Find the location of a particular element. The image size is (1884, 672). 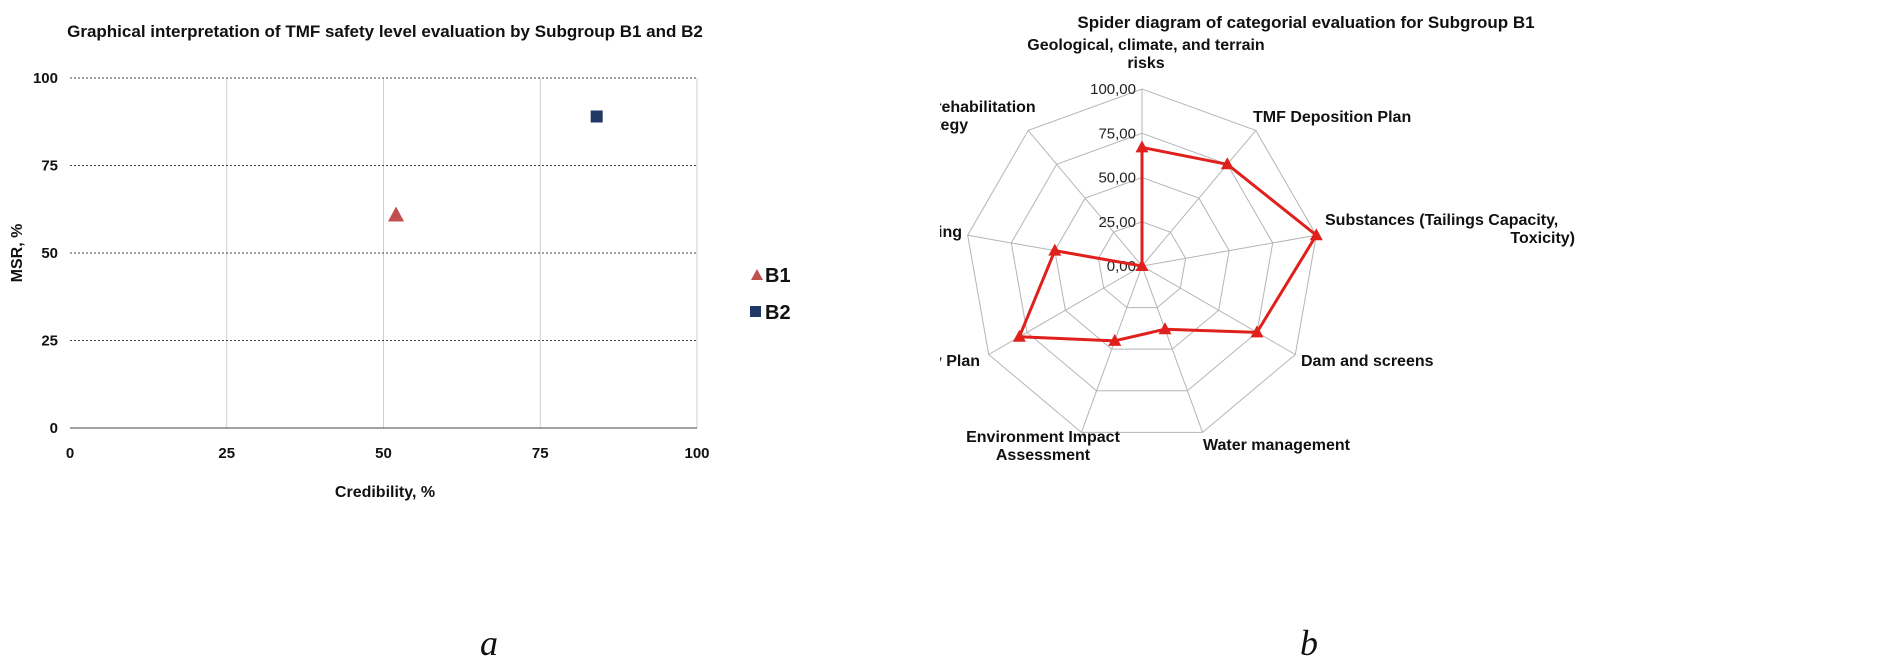

y-tick-label: 25 is located at coordinates (49, 341).